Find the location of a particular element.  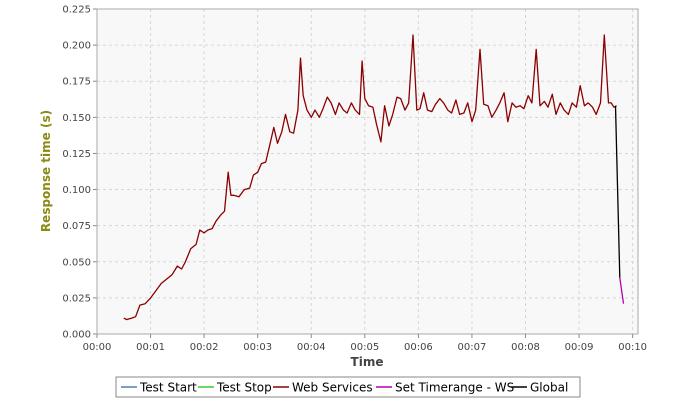

x-tick-label: 00:01 is located at coordinates (150, 347).